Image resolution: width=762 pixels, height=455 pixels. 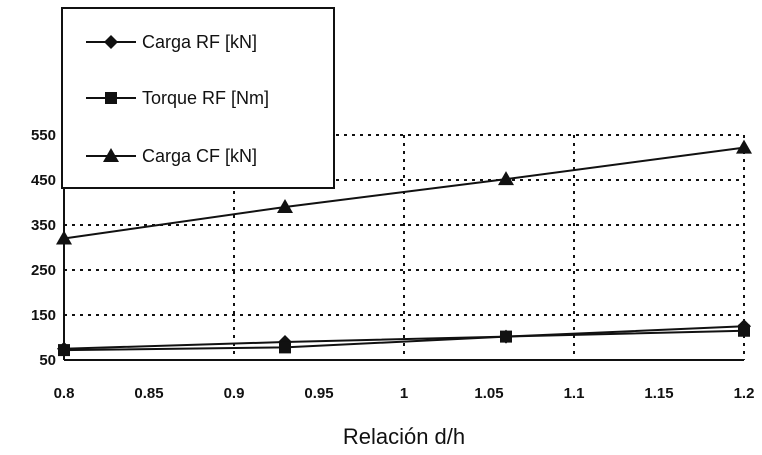 I want to click on legend-label: Torque RF [Nm], so click(x=205, y=98).